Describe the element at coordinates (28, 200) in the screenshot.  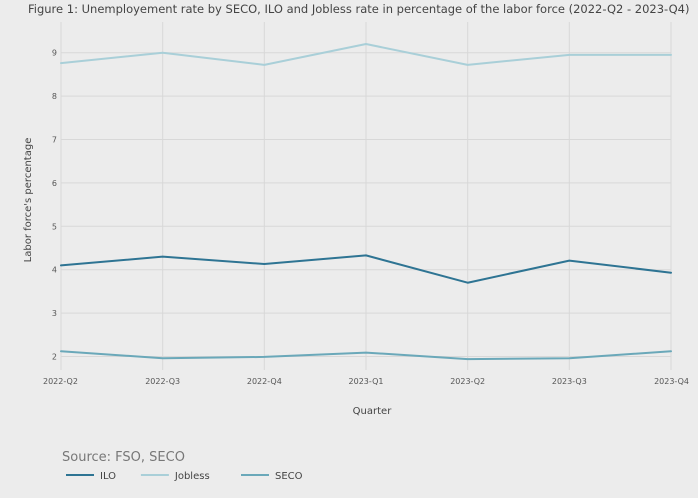
I see `y-axis-title: Labor force's percentage` at that location.